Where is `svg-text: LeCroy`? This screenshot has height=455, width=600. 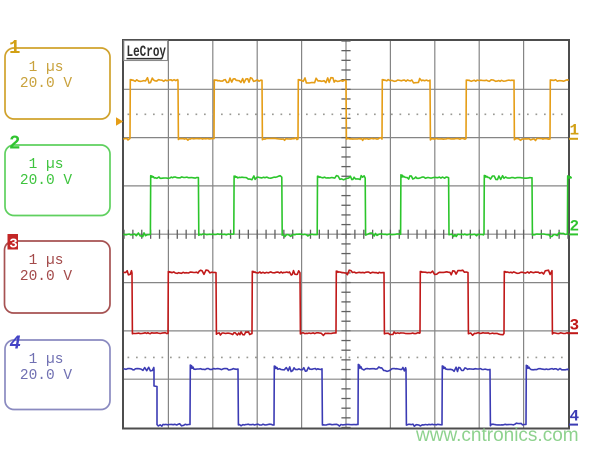 svg-text: LeCroy is located at coordinates (146, 53).